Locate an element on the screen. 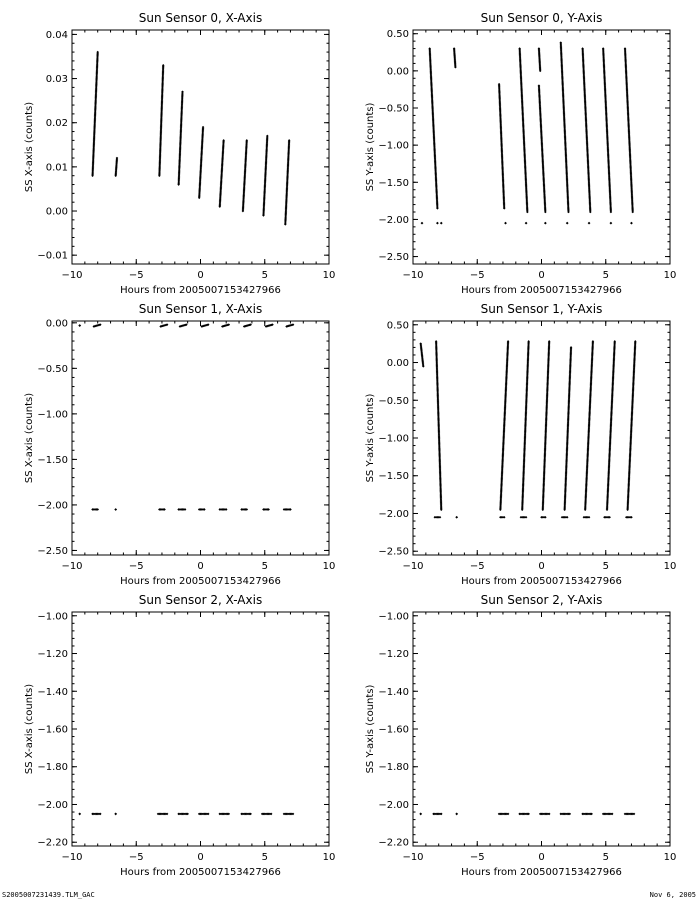 The width and height of the screenshot is (700, 900). chart-title: Sun Sensor 1, X-Axis is located at coordinates (200, 309).